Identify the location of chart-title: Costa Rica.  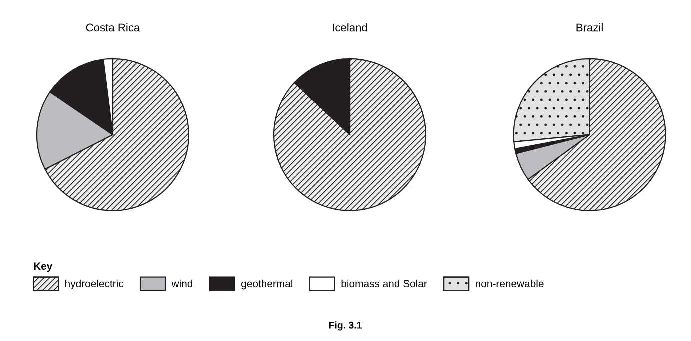
(113, 28).